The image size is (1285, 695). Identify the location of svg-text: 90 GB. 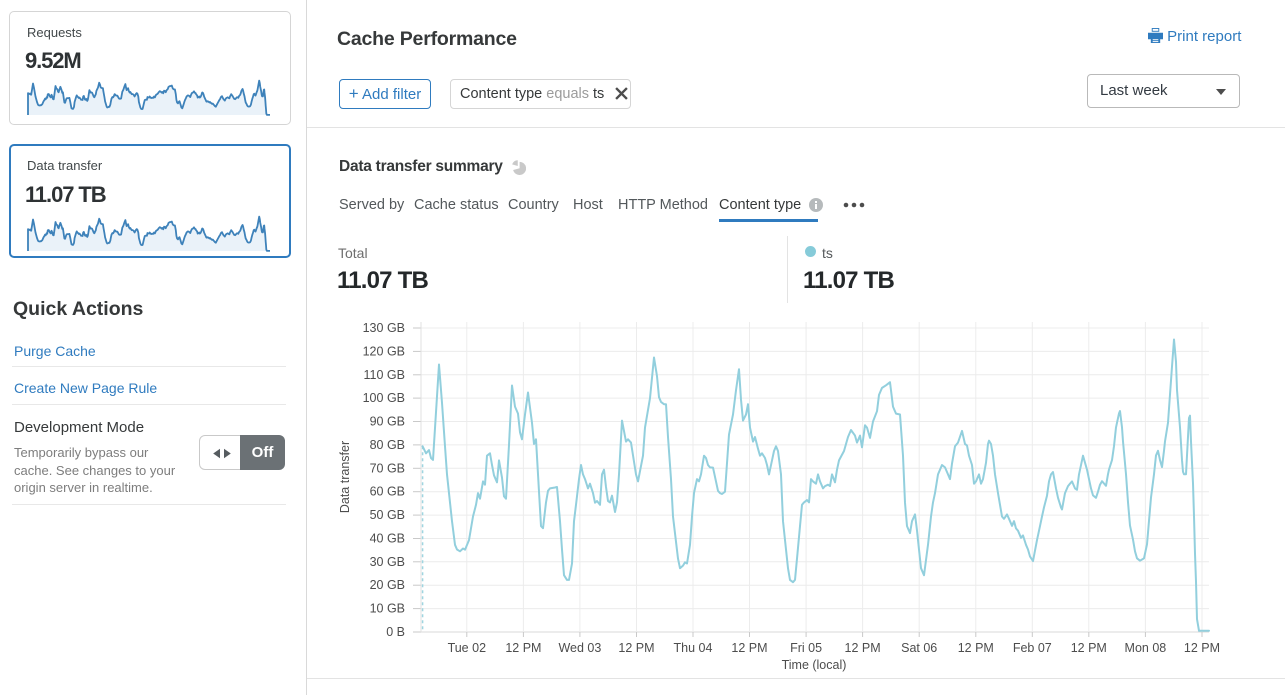
(387, 422).